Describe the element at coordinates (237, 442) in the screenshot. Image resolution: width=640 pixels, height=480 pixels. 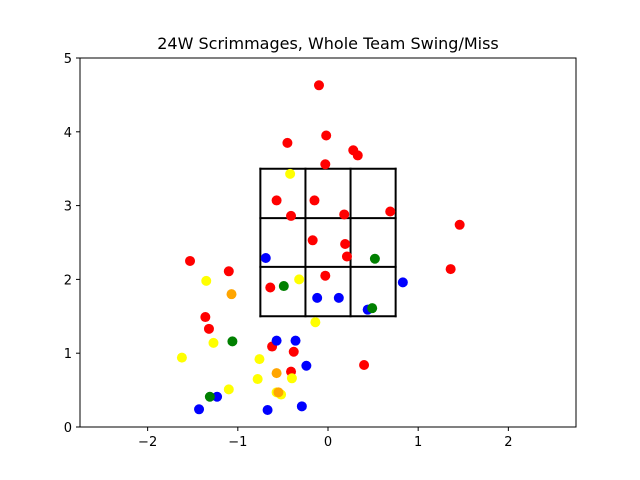
I see `x-tick-label: −1` at that location.